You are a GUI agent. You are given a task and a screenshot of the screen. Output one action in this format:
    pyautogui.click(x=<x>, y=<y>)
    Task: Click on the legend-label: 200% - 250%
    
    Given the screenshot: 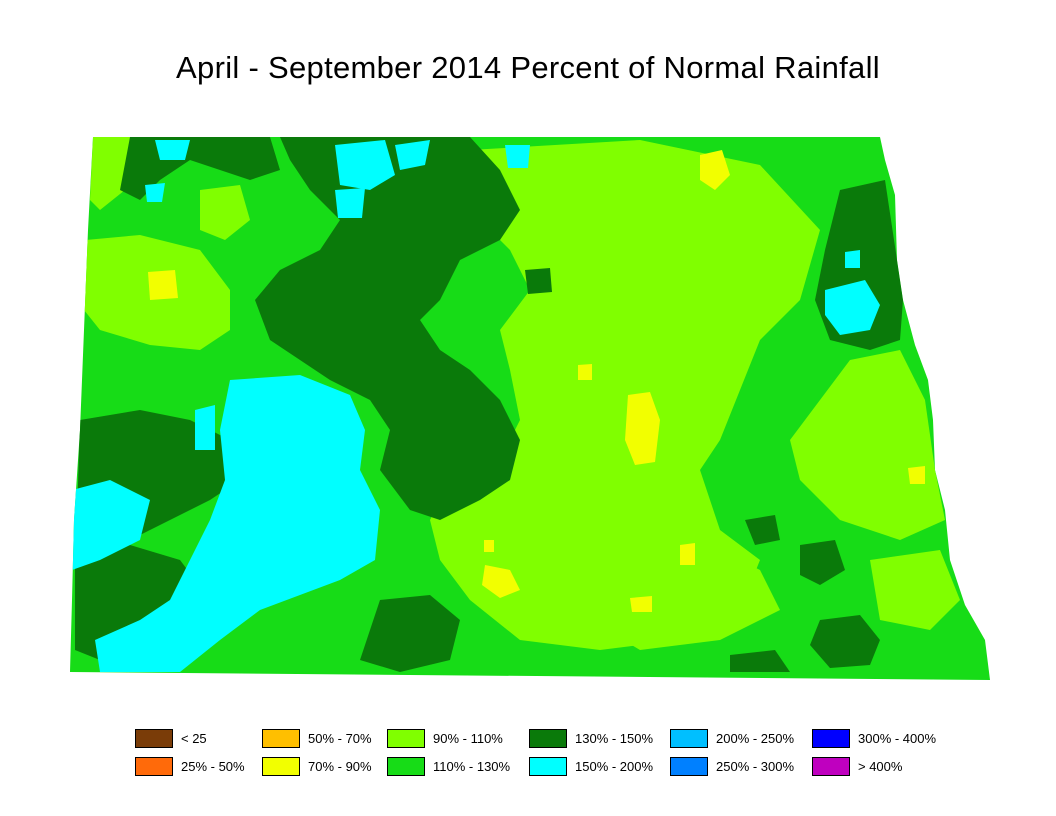 What is the action you would take?
    pyautogui.click(x=755, y=738)
    